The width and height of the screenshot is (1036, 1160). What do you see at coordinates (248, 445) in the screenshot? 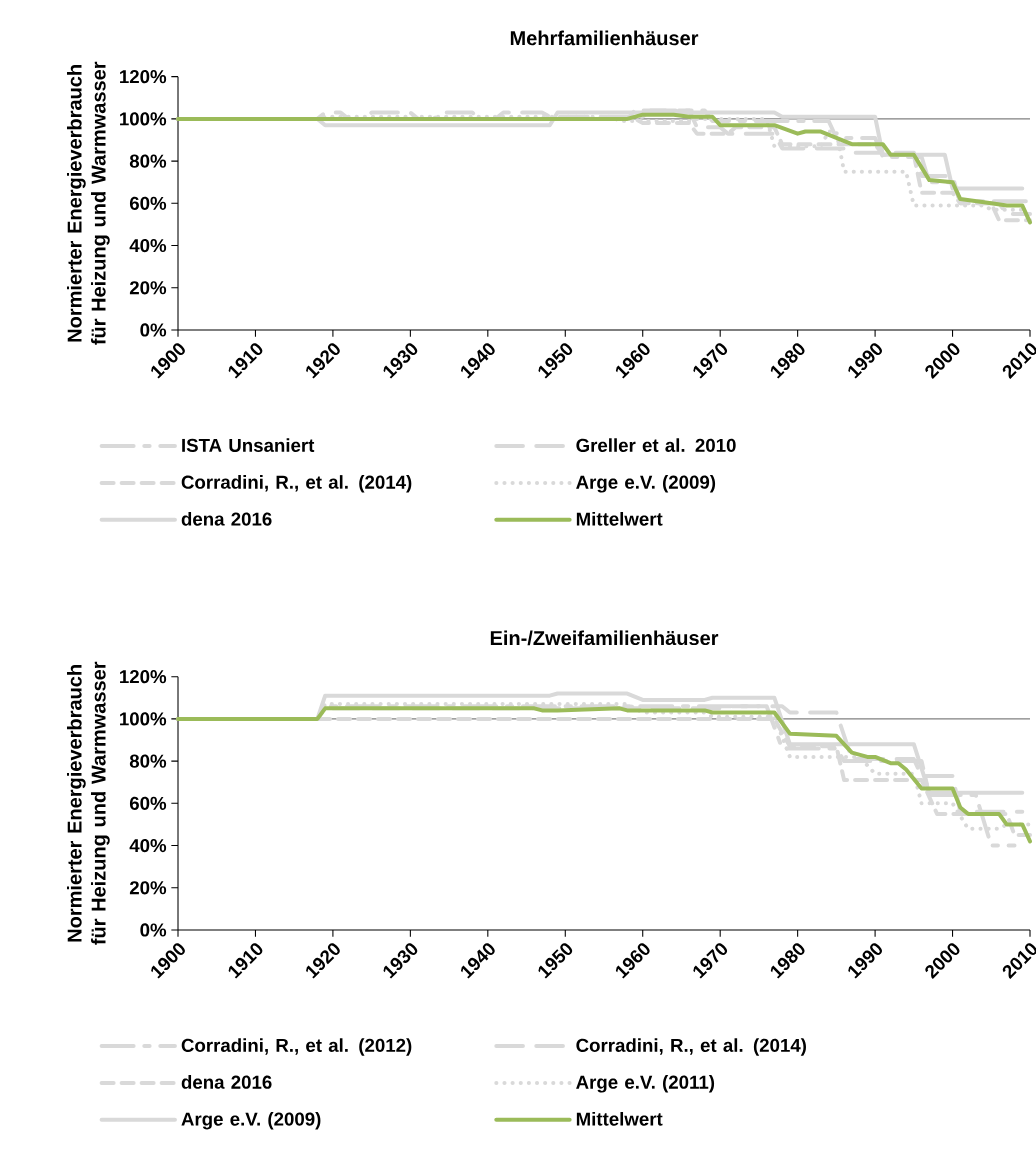
I see `legend-label: ISTA Unsaniert` at bounding box center [248, 445].